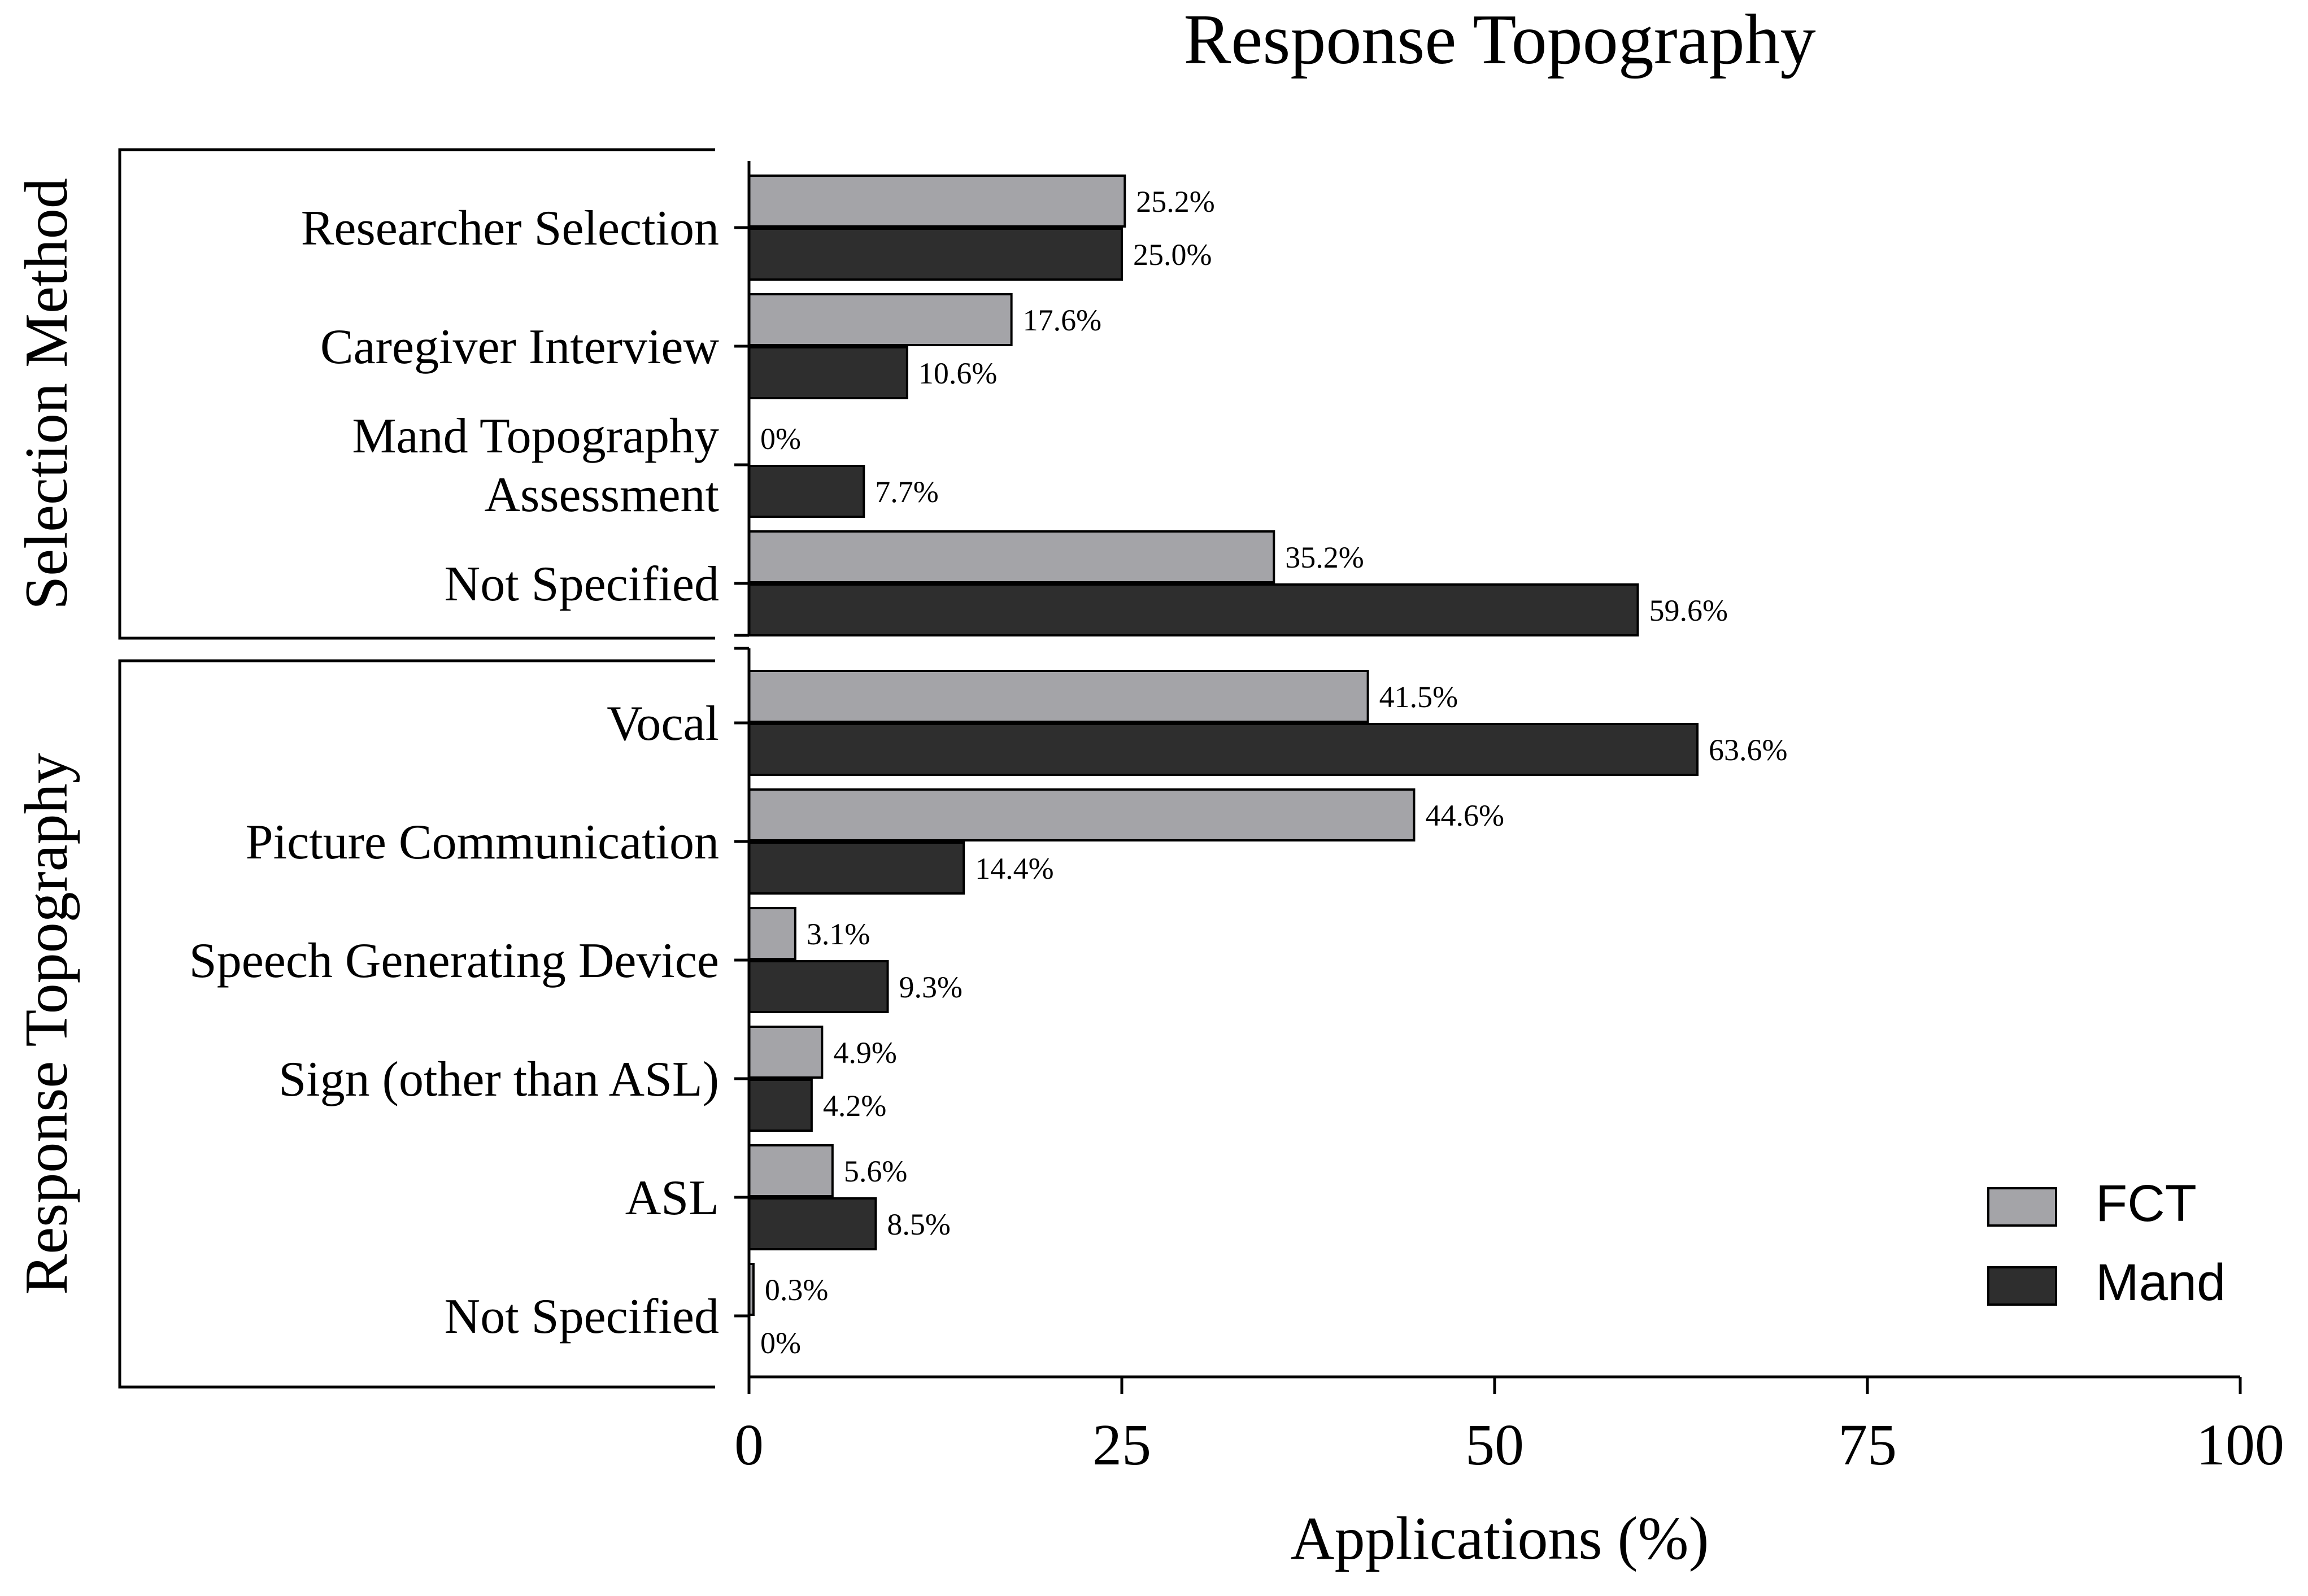  What do you see at coordinates (796, 1290) in the screenshot?
I see `data-label-fct-1-5: 0.3%` at bounding box center [796, 1290].